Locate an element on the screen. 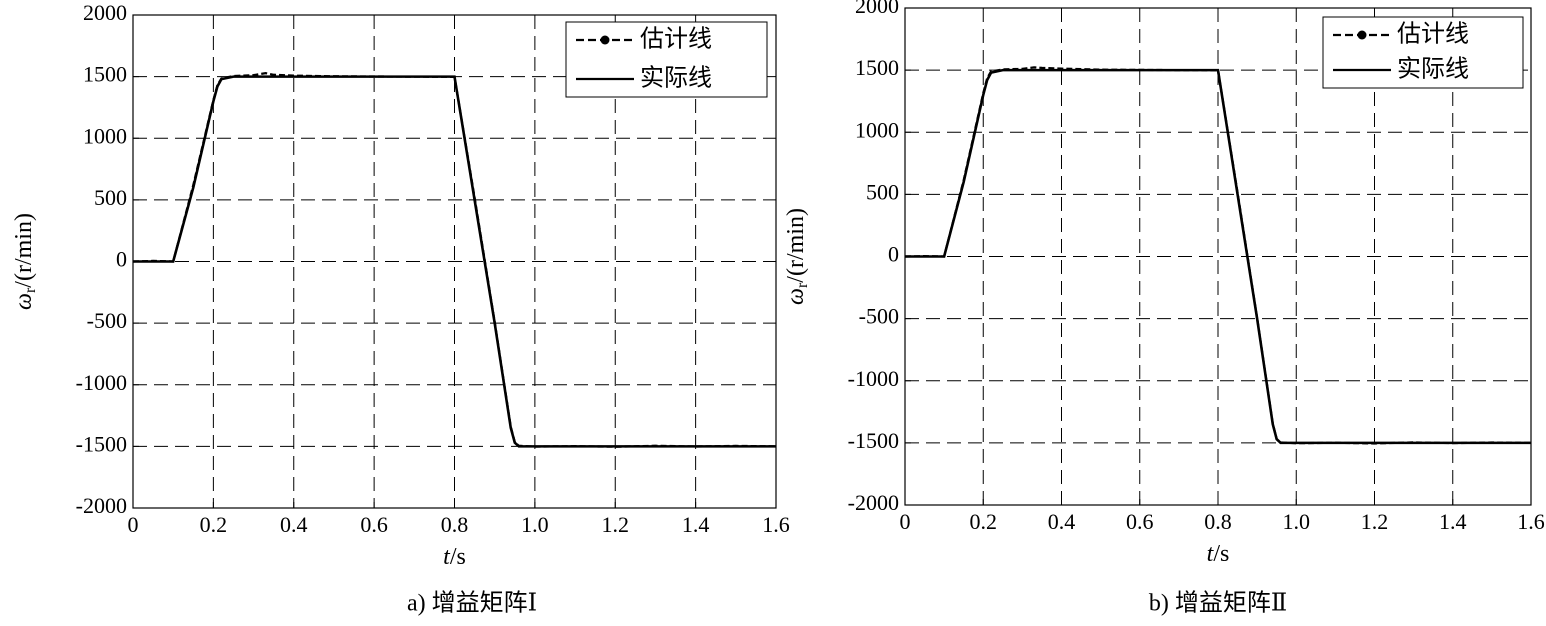 Image resolution: width=1546 pixels, height=626 pixels. caption: a) 增益矩阵Ⅰ is located at coordinates (472, 603).